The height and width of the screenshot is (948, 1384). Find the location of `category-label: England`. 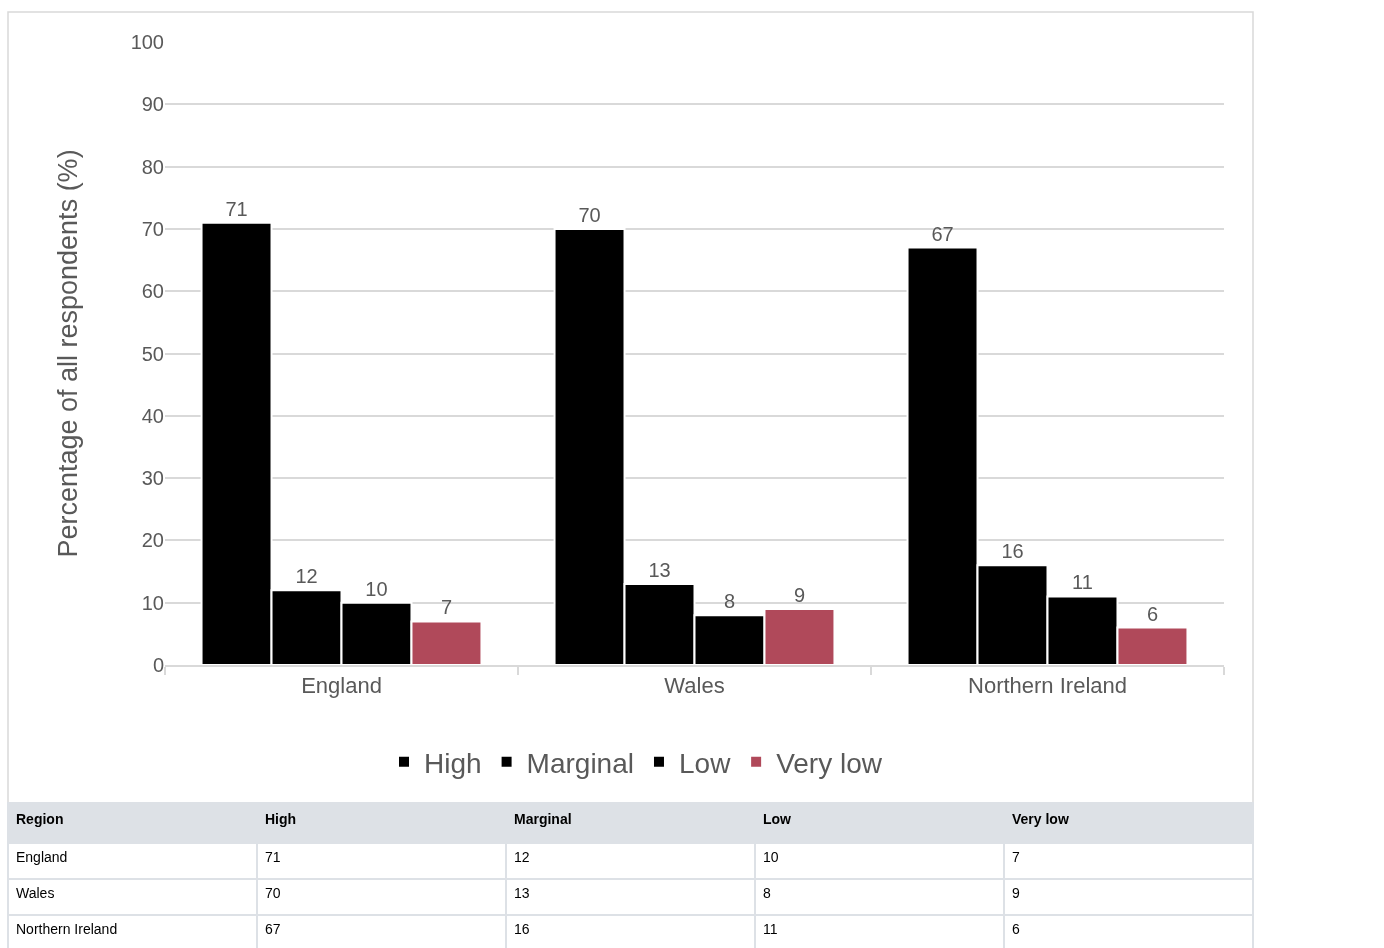

category-label: England is located at coordinates (42, 856).